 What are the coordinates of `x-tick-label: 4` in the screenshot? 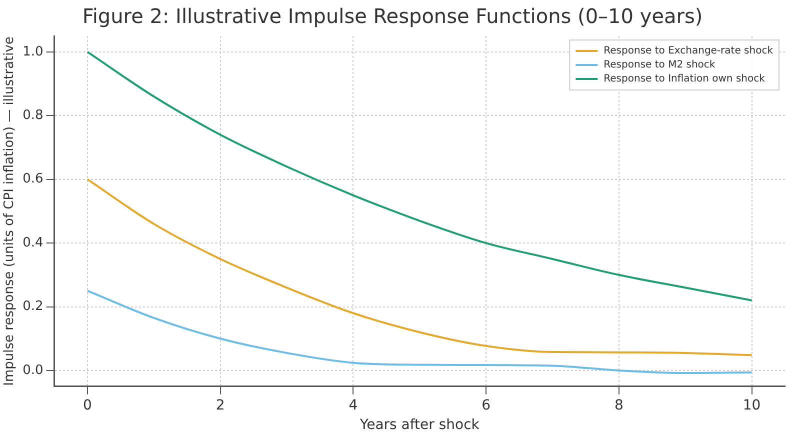 It's located at (353, 405).